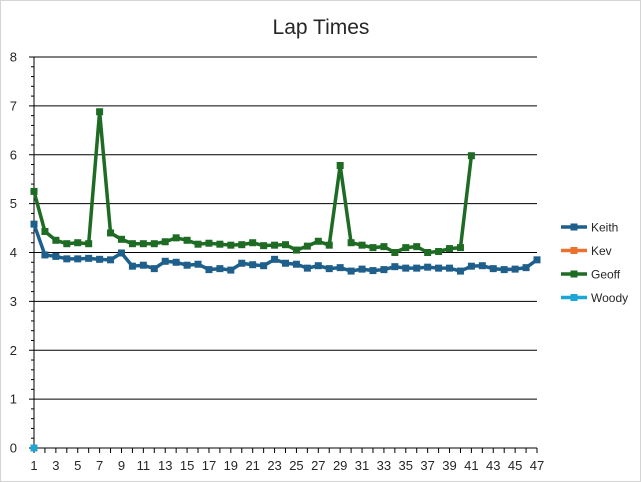 Image resolution: width=641 pixels, height=482 pixels. What do you see at coordinates (285, 247) in the screenshot?
I see `series-keith` at bounding box center [285, 247].